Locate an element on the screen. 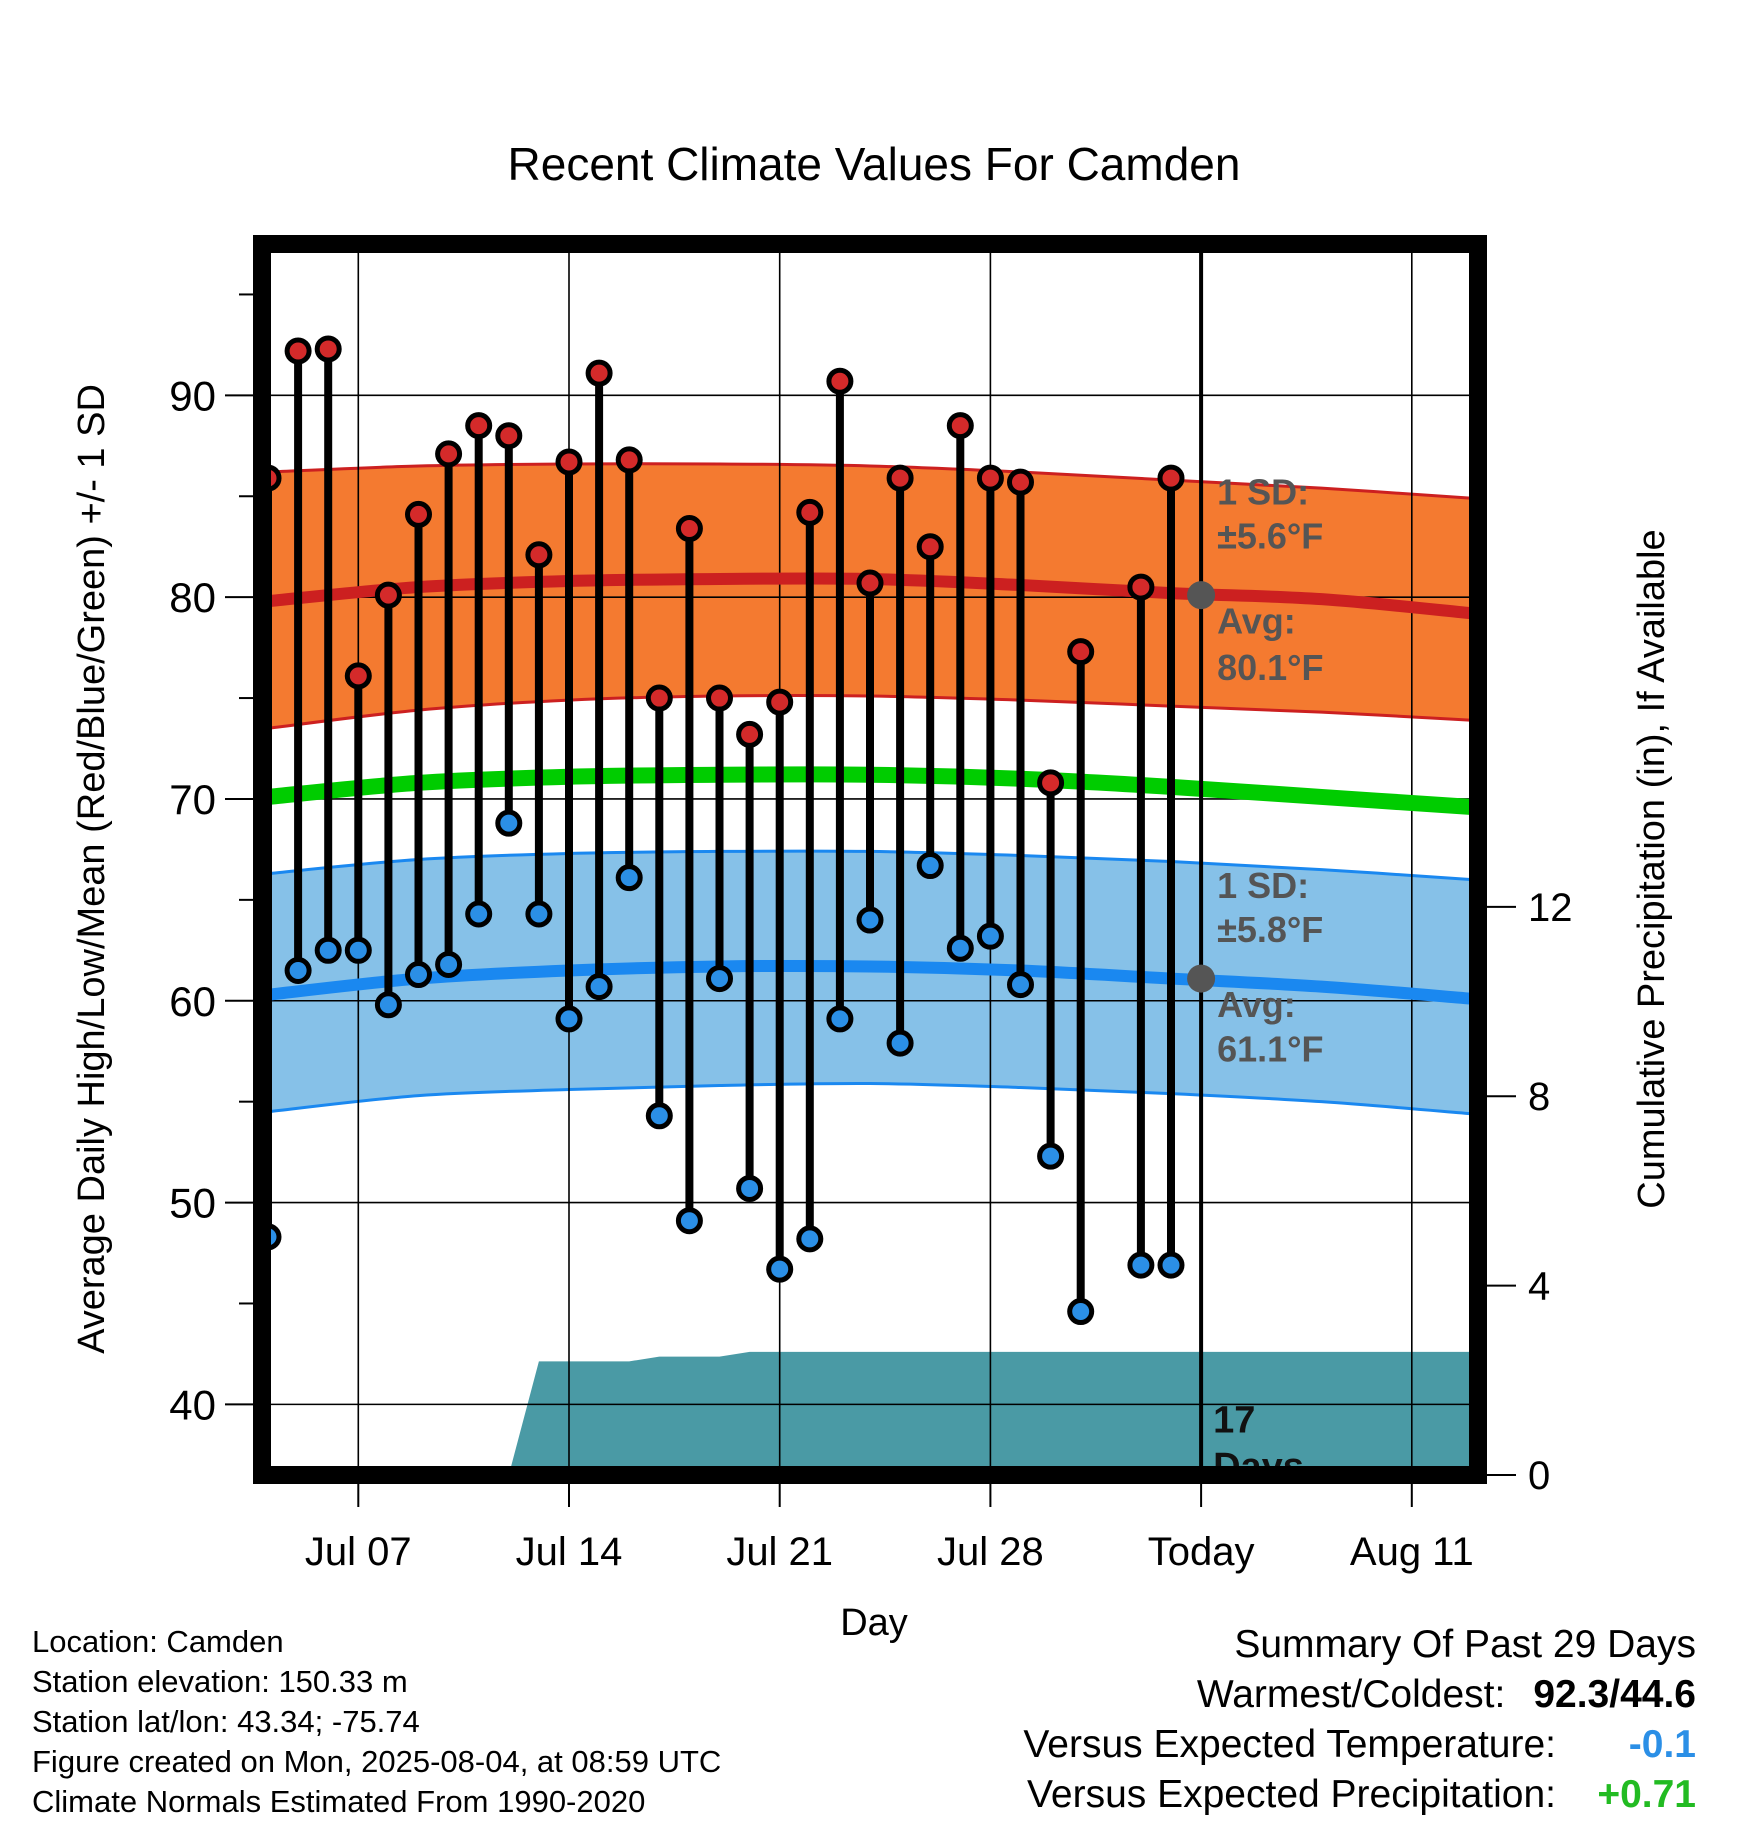  x-tick-label: Aug 11 is located at coordinates (1412, 1552).